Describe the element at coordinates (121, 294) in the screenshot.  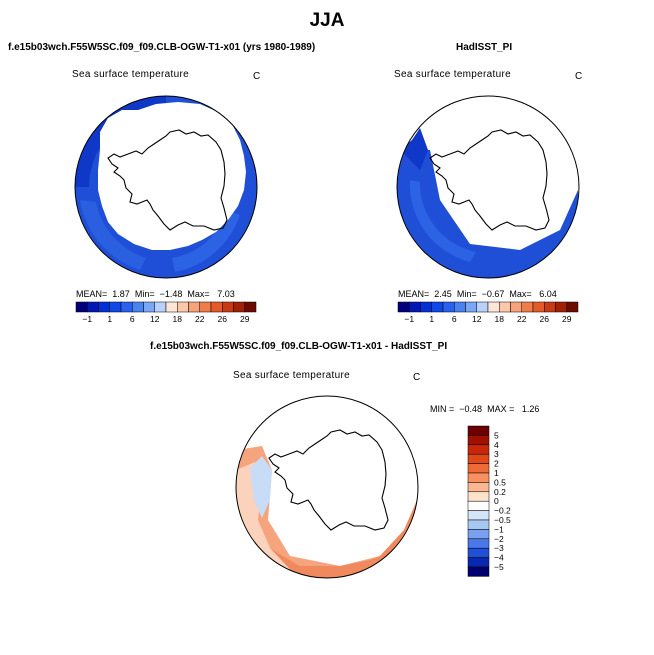
I see `panel1-mean-value: 1.87` at that location.